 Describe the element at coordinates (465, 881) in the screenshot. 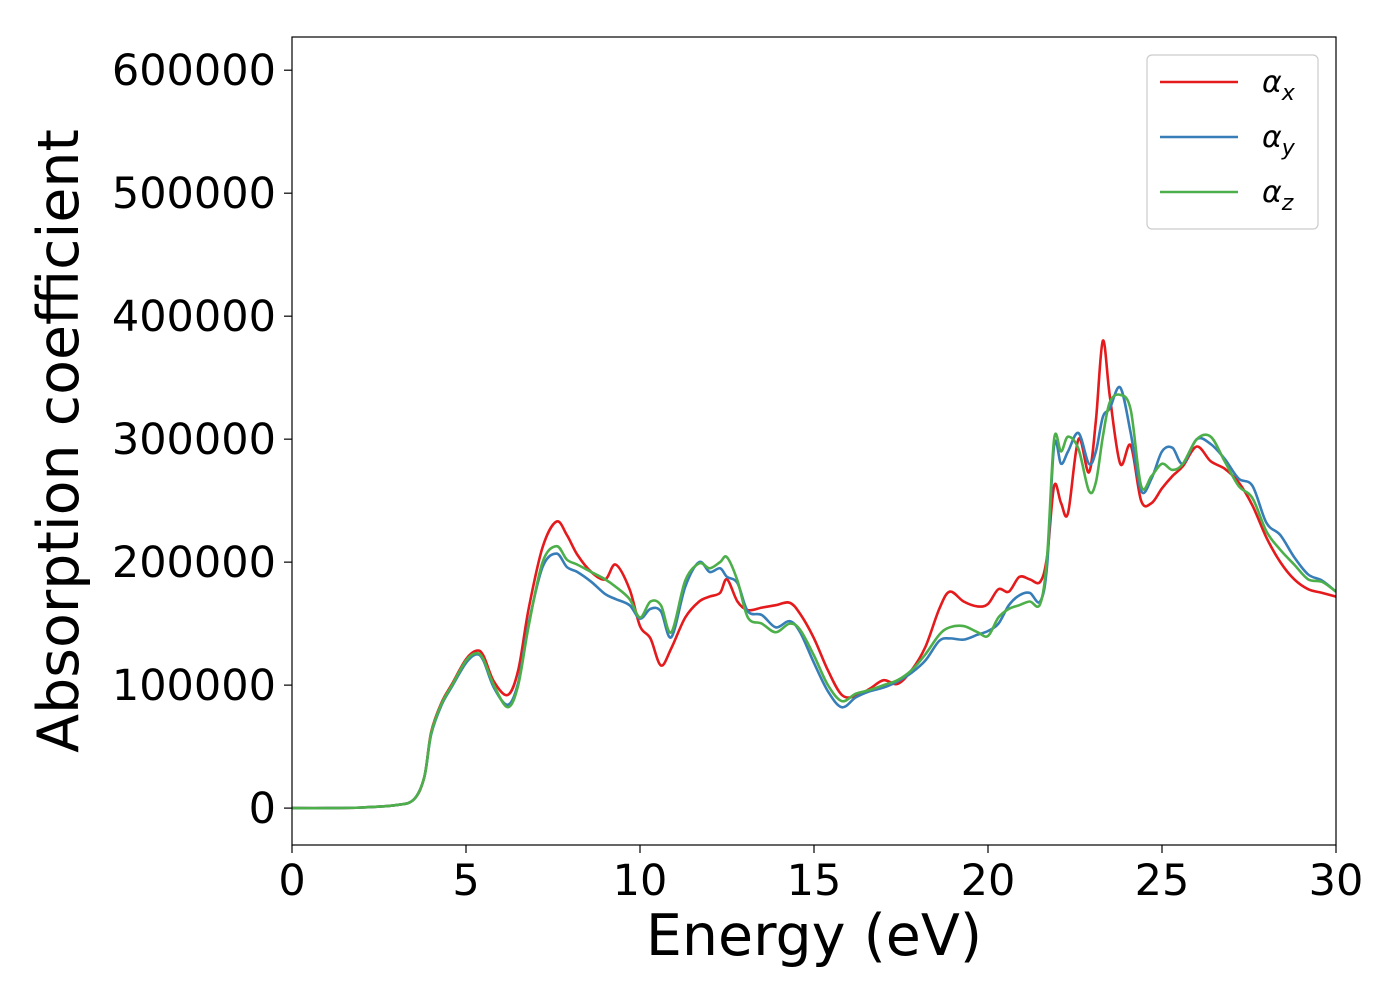

I see `x-tick-label: 5` at that location.